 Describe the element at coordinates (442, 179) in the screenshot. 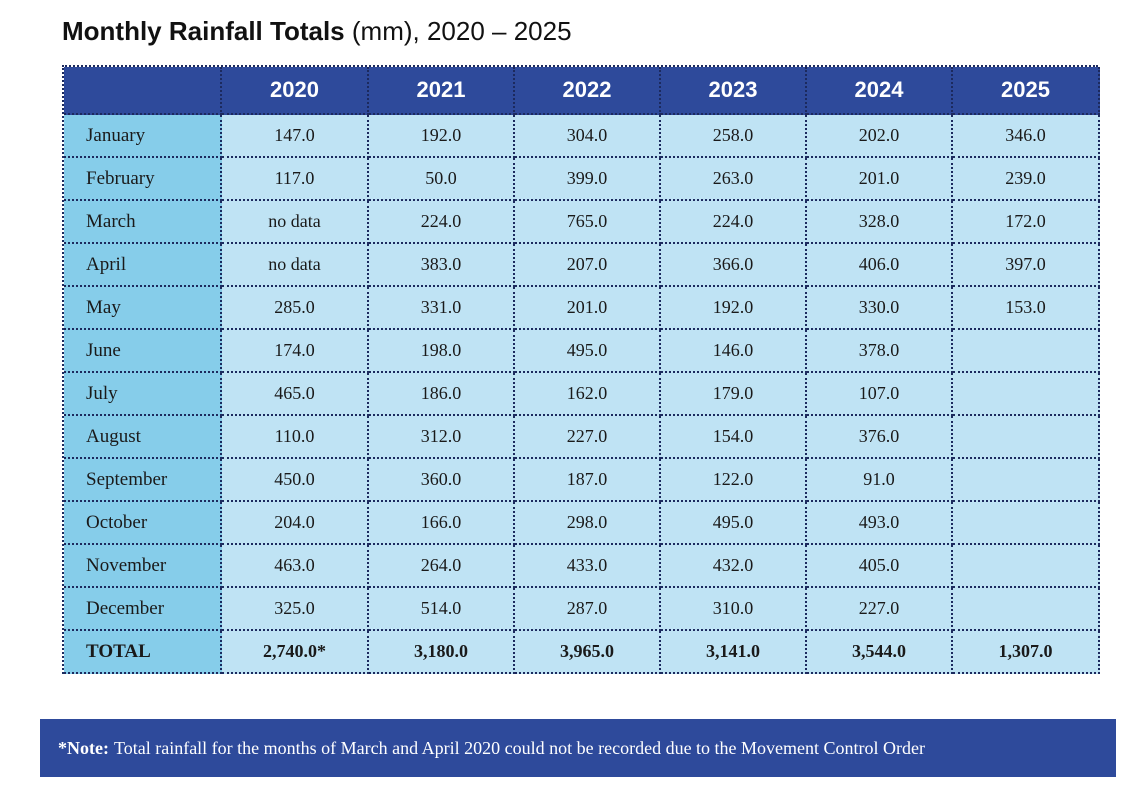

I see `rainfall-cell: 50.0` at that location.